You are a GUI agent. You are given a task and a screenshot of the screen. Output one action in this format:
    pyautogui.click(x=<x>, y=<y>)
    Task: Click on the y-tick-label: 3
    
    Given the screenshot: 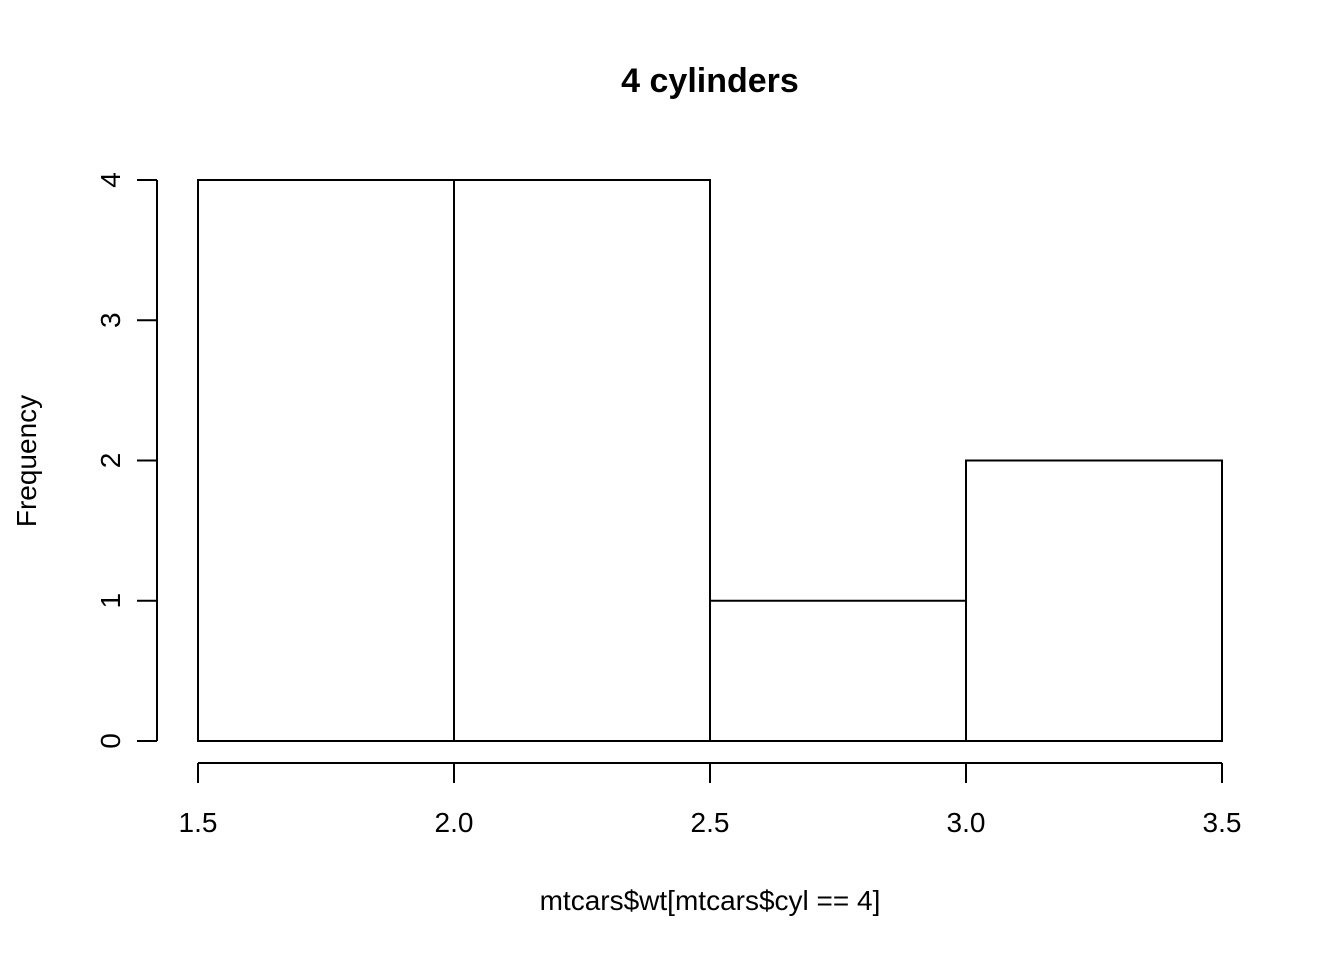 What is the action you would take?
    pyautogui.click(x=110, y=320)
    